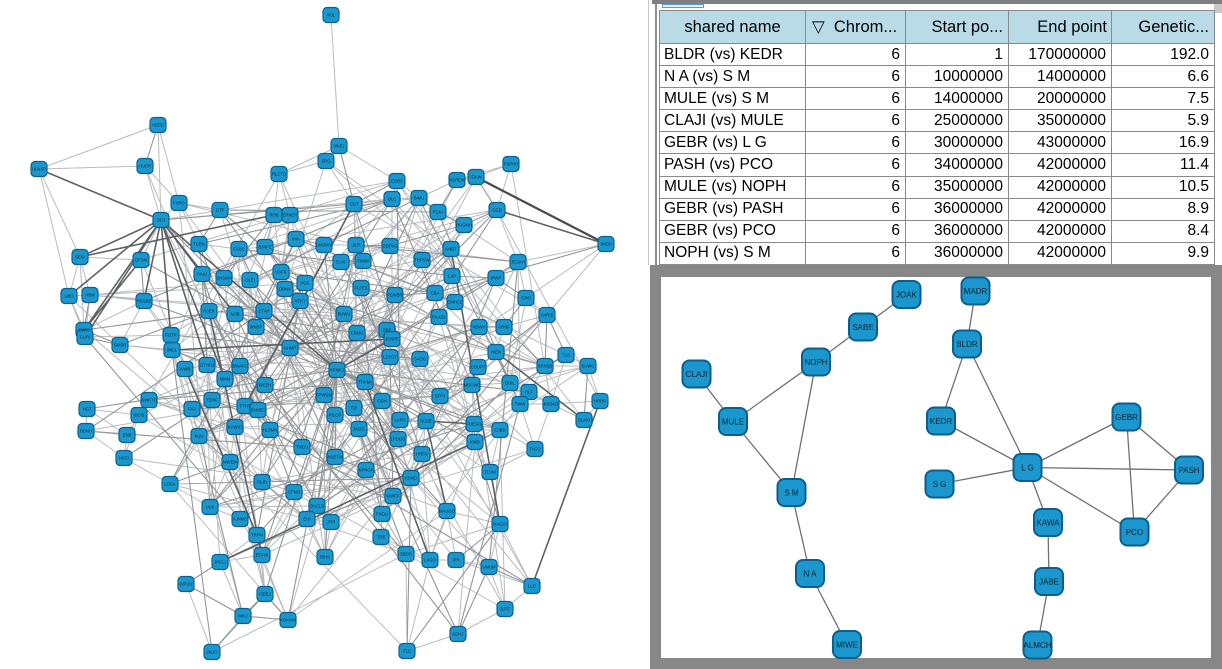 Image resolution: width=1222 pixels, height=669 pixels. What do you see at coordinates (141, 260) in the screenshot?
I see `svg-text: DFSM` at bounding box center [141, 260].